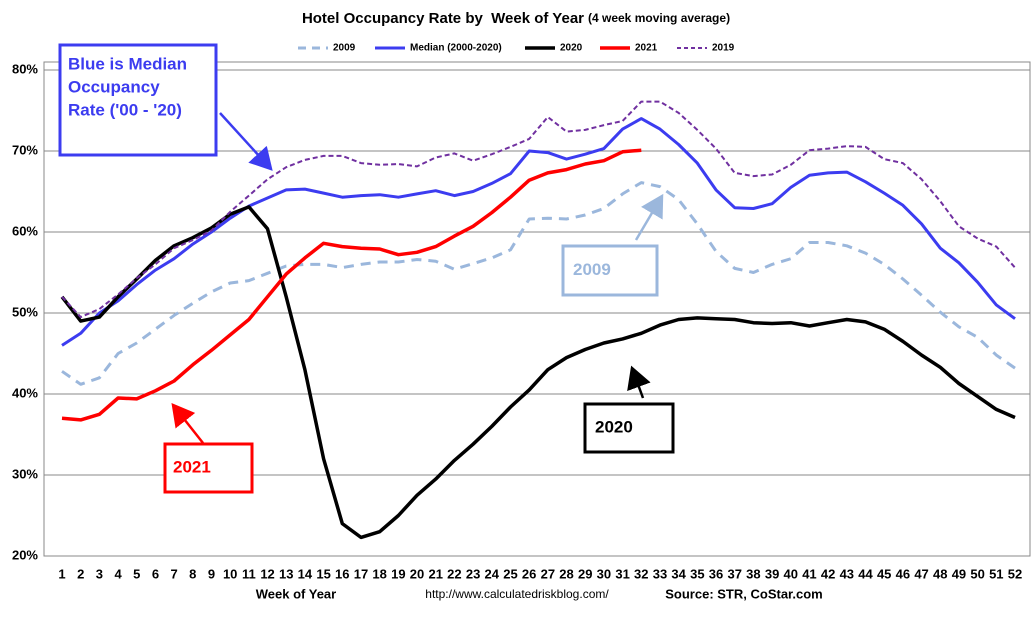  Describe the element at coordinates (323, 573) in the screenshot. I see `x-tick-label: 15` at that location.